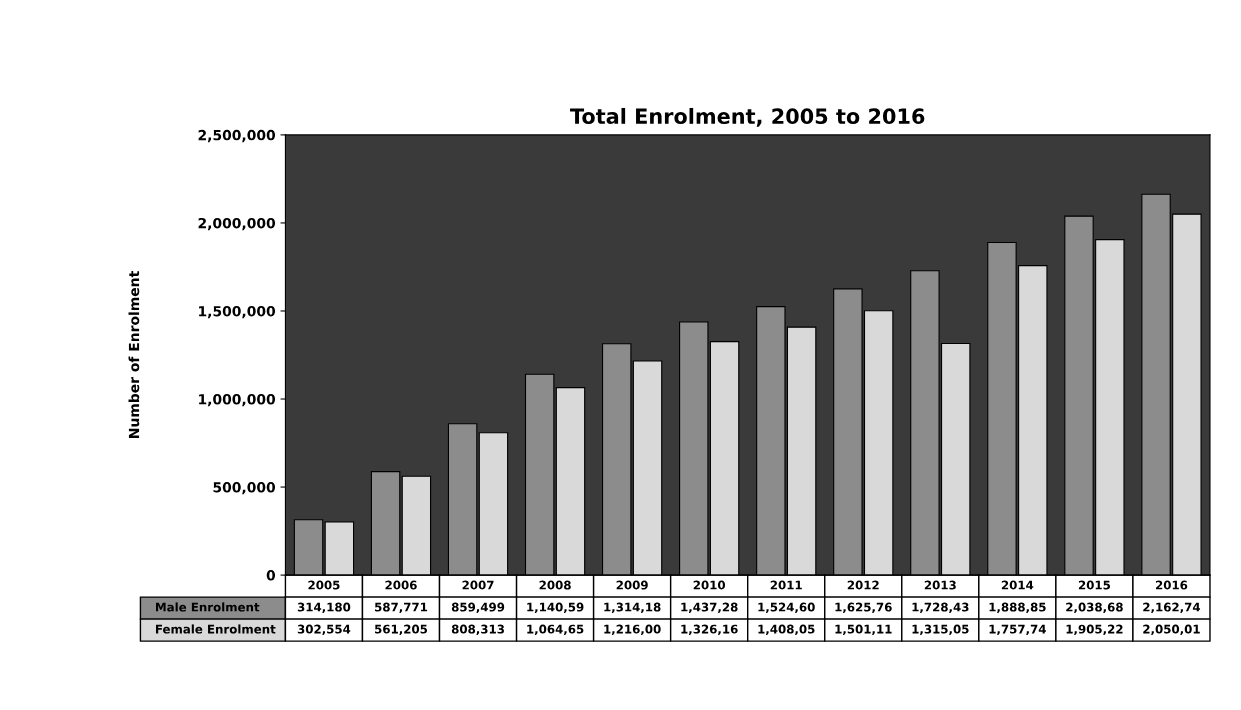 The image size is (1241, 710). I want to click on x-tick-label: 2010, so click(709, 585).